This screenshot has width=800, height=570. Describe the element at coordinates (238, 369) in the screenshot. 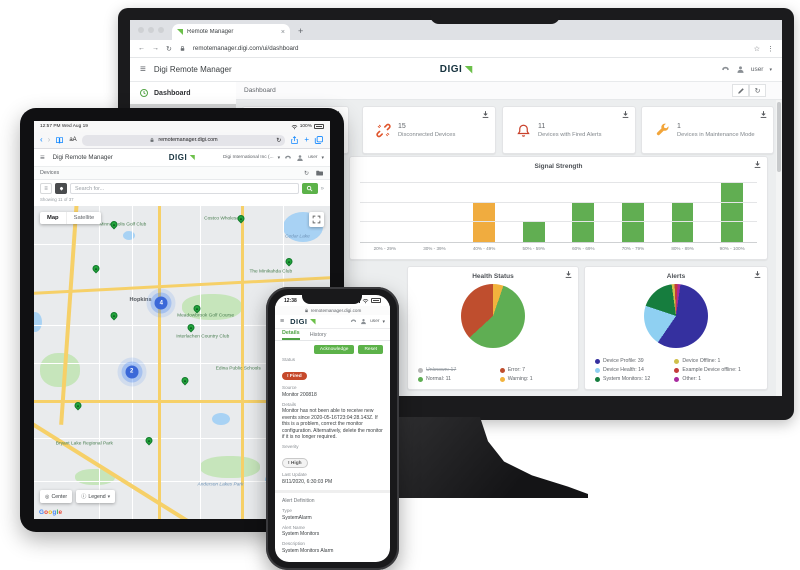

I see `map-label: Edina Public Schools` at that location.